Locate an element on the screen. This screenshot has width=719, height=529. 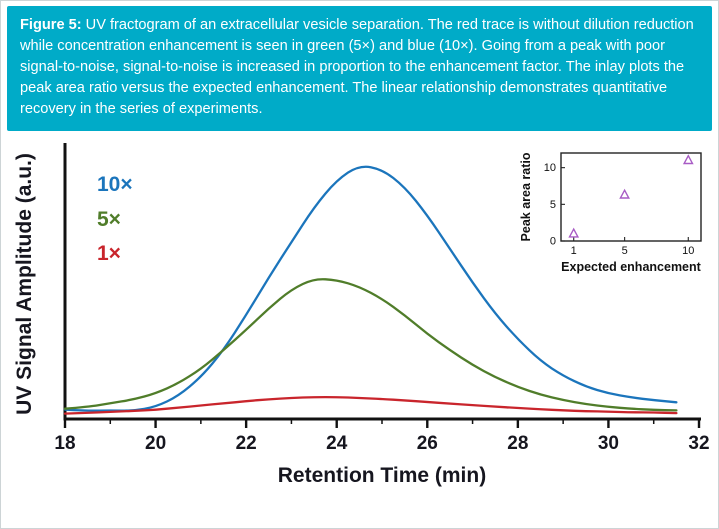
trace-1× is located at coordinates (370, 405).